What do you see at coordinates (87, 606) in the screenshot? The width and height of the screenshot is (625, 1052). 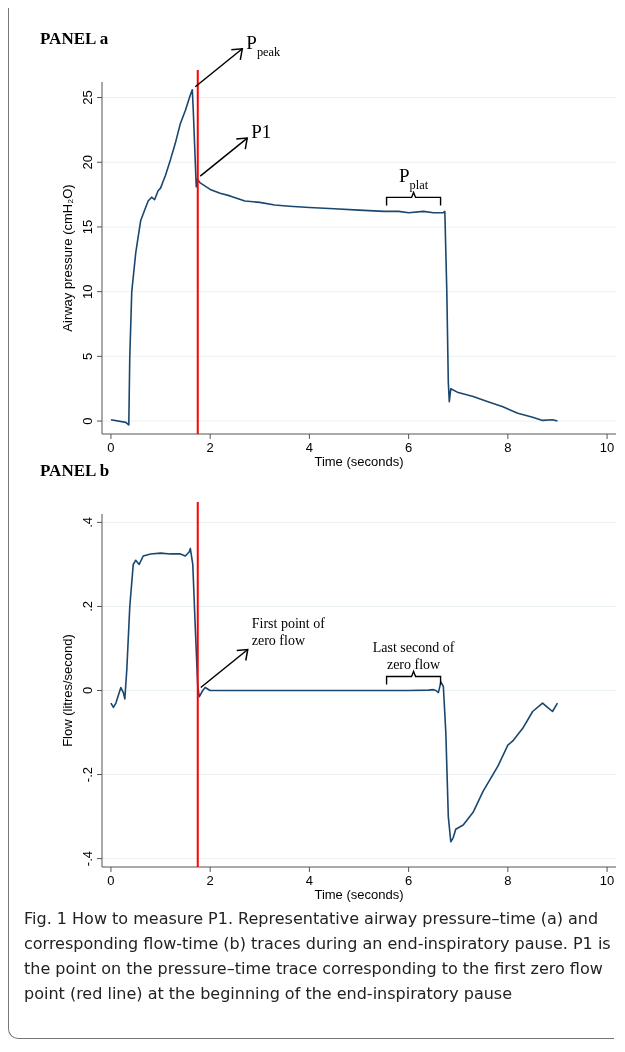 I see `y-tick-label: .2` at bounding box center [87, 606].